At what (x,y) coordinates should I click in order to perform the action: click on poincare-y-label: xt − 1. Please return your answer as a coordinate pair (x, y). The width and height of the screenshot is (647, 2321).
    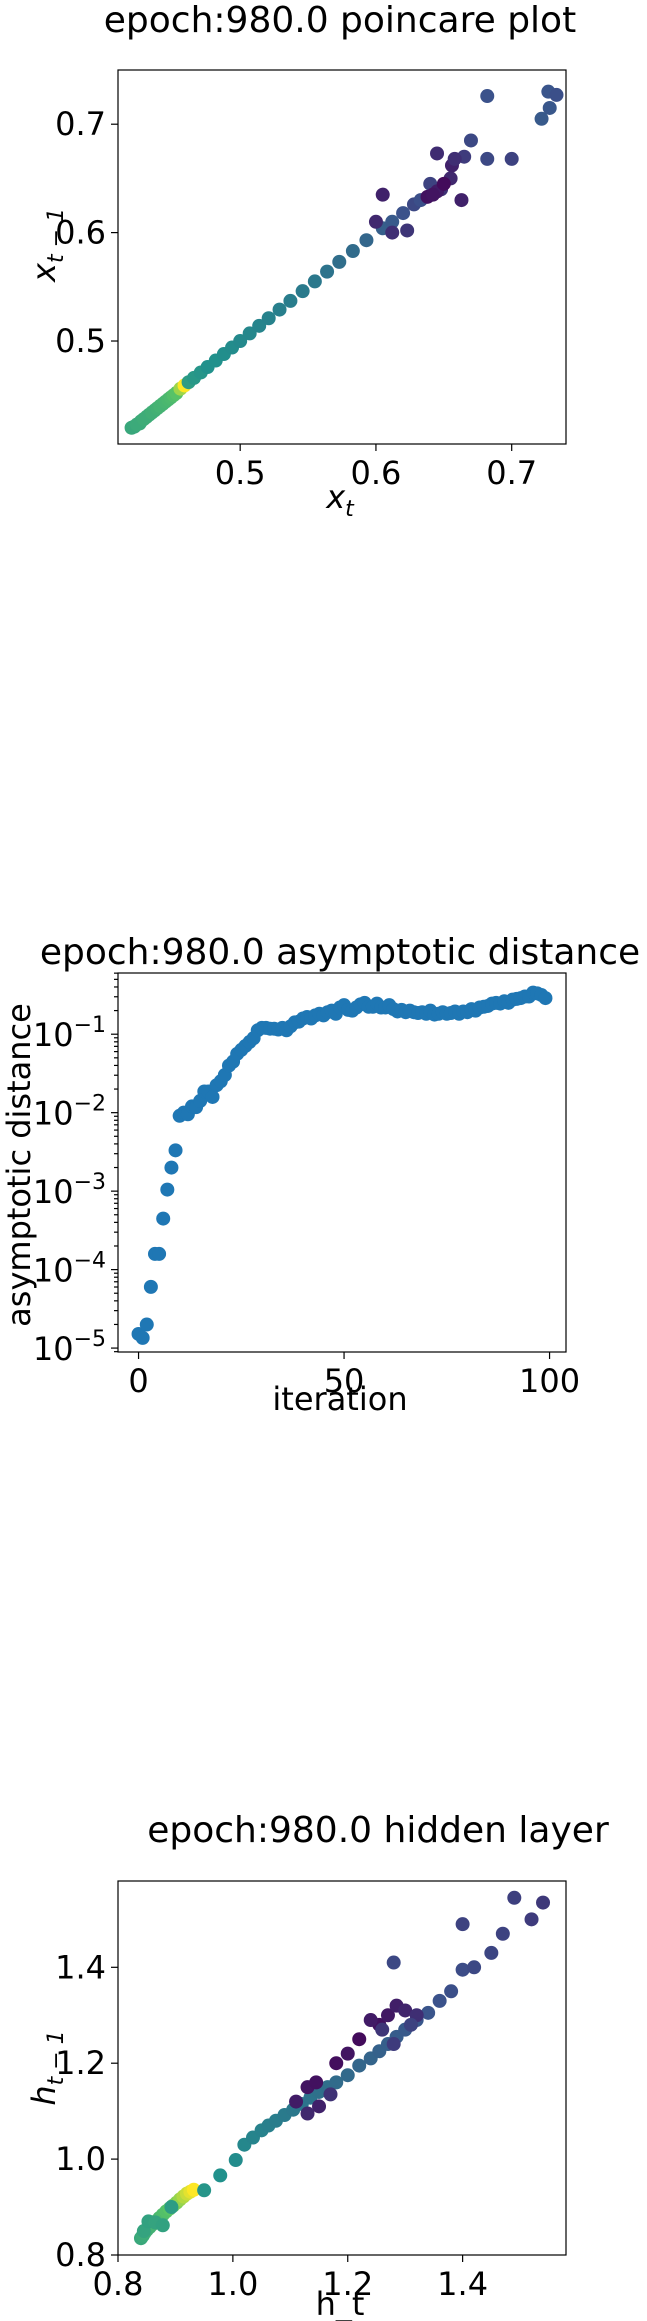
    Looking at the image, I should click on (47, 245).